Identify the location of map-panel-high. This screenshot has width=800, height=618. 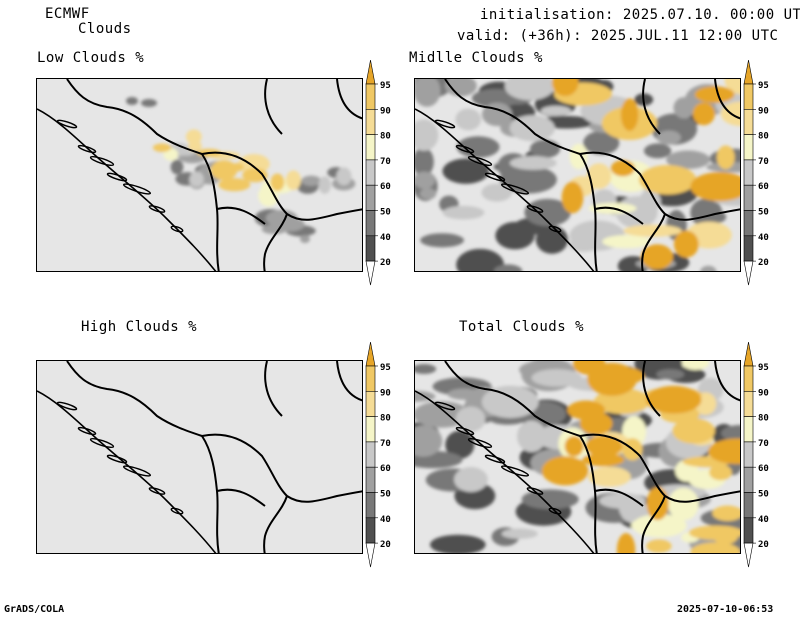
(199, 457).